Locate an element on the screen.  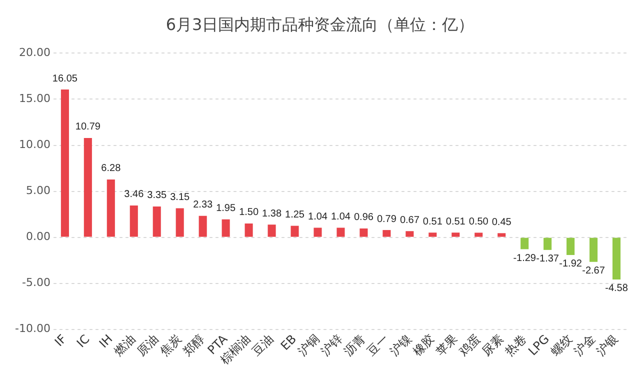
data-label: -1.29 is located at coordinates (524, 258).